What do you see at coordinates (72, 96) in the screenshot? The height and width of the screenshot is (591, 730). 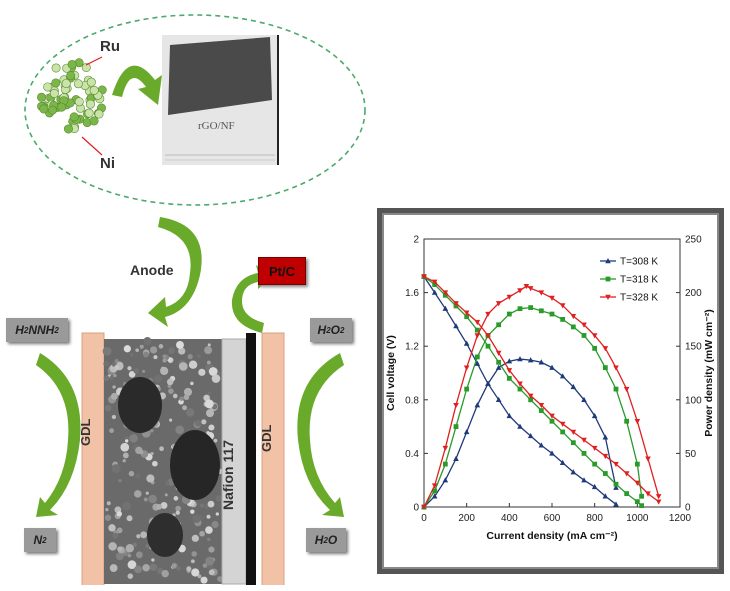 I see `ru-ni-cluster` at bounding box center [72, 96].